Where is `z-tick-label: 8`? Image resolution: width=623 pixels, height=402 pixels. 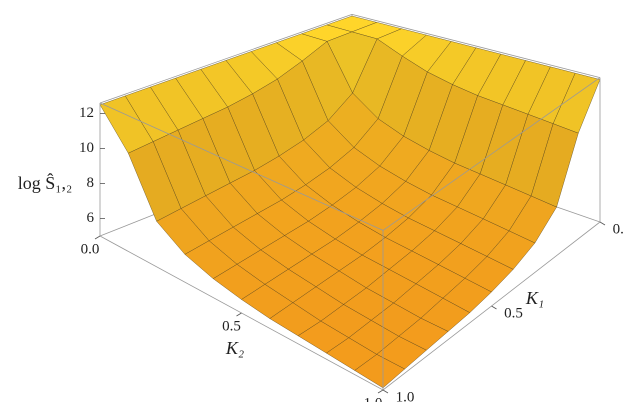
z-tick-label: 8 is located at coordinates (91, 183).